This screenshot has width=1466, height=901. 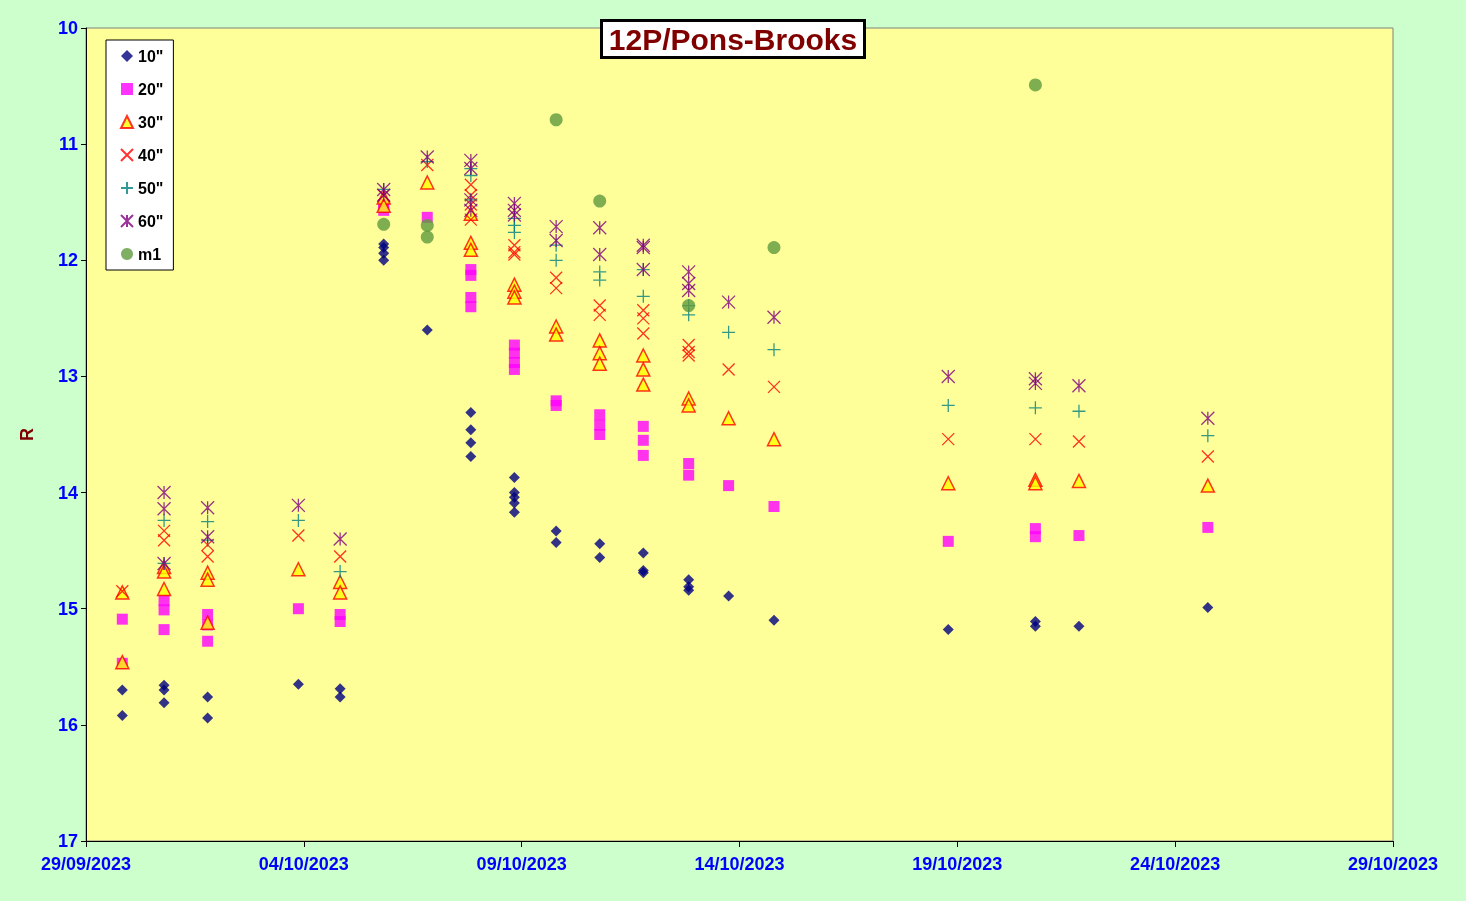 I want to click on y-tick-label: 15, so click(x=67, y=608).